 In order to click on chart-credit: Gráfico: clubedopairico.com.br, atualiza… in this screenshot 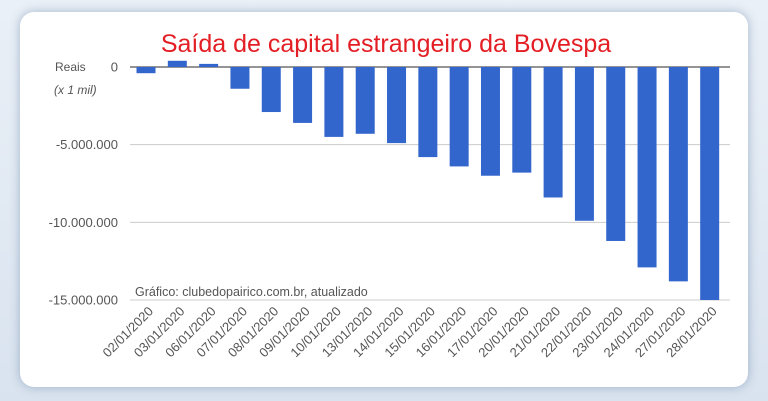, I will do `click(251, 292)`.